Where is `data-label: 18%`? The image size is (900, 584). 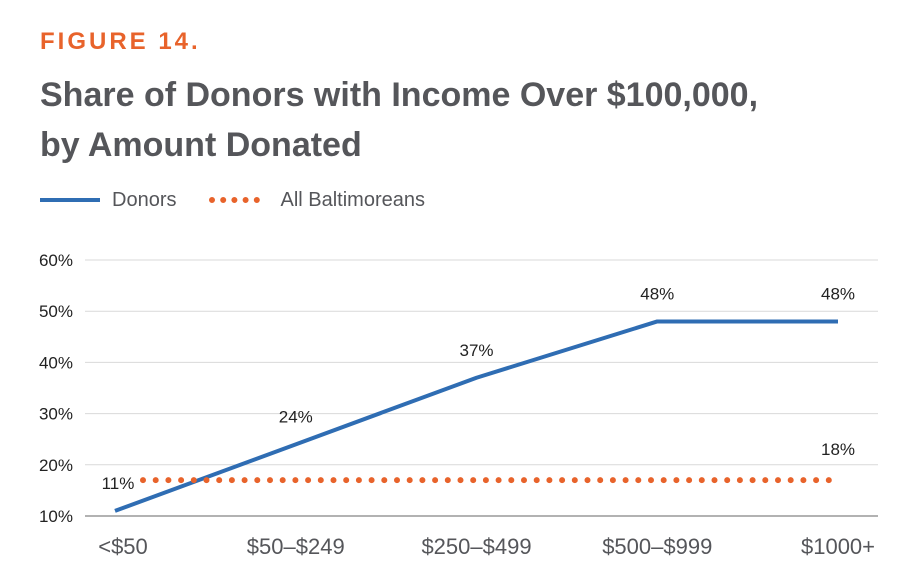
data-label: 18% is located at coordinates (838, 449).